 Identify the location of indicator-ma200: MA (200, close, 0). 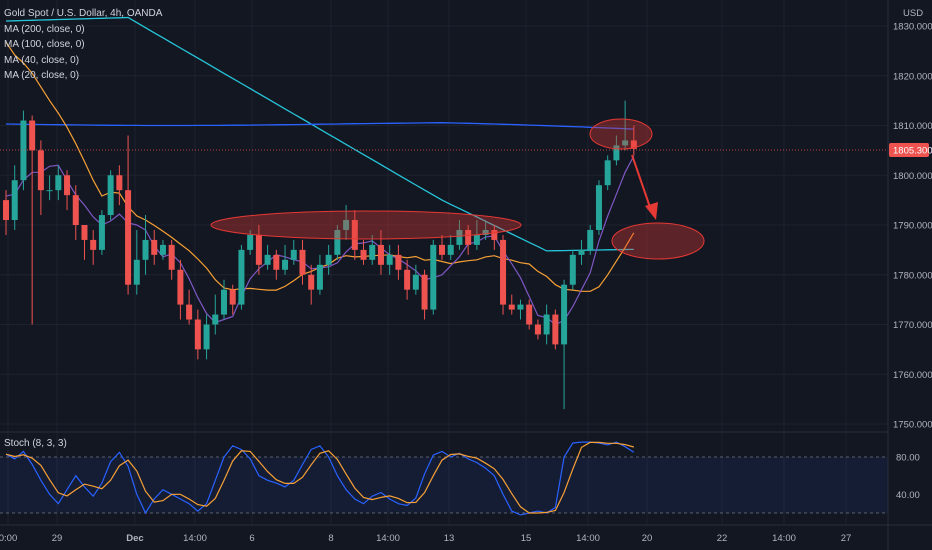
(44, 29).